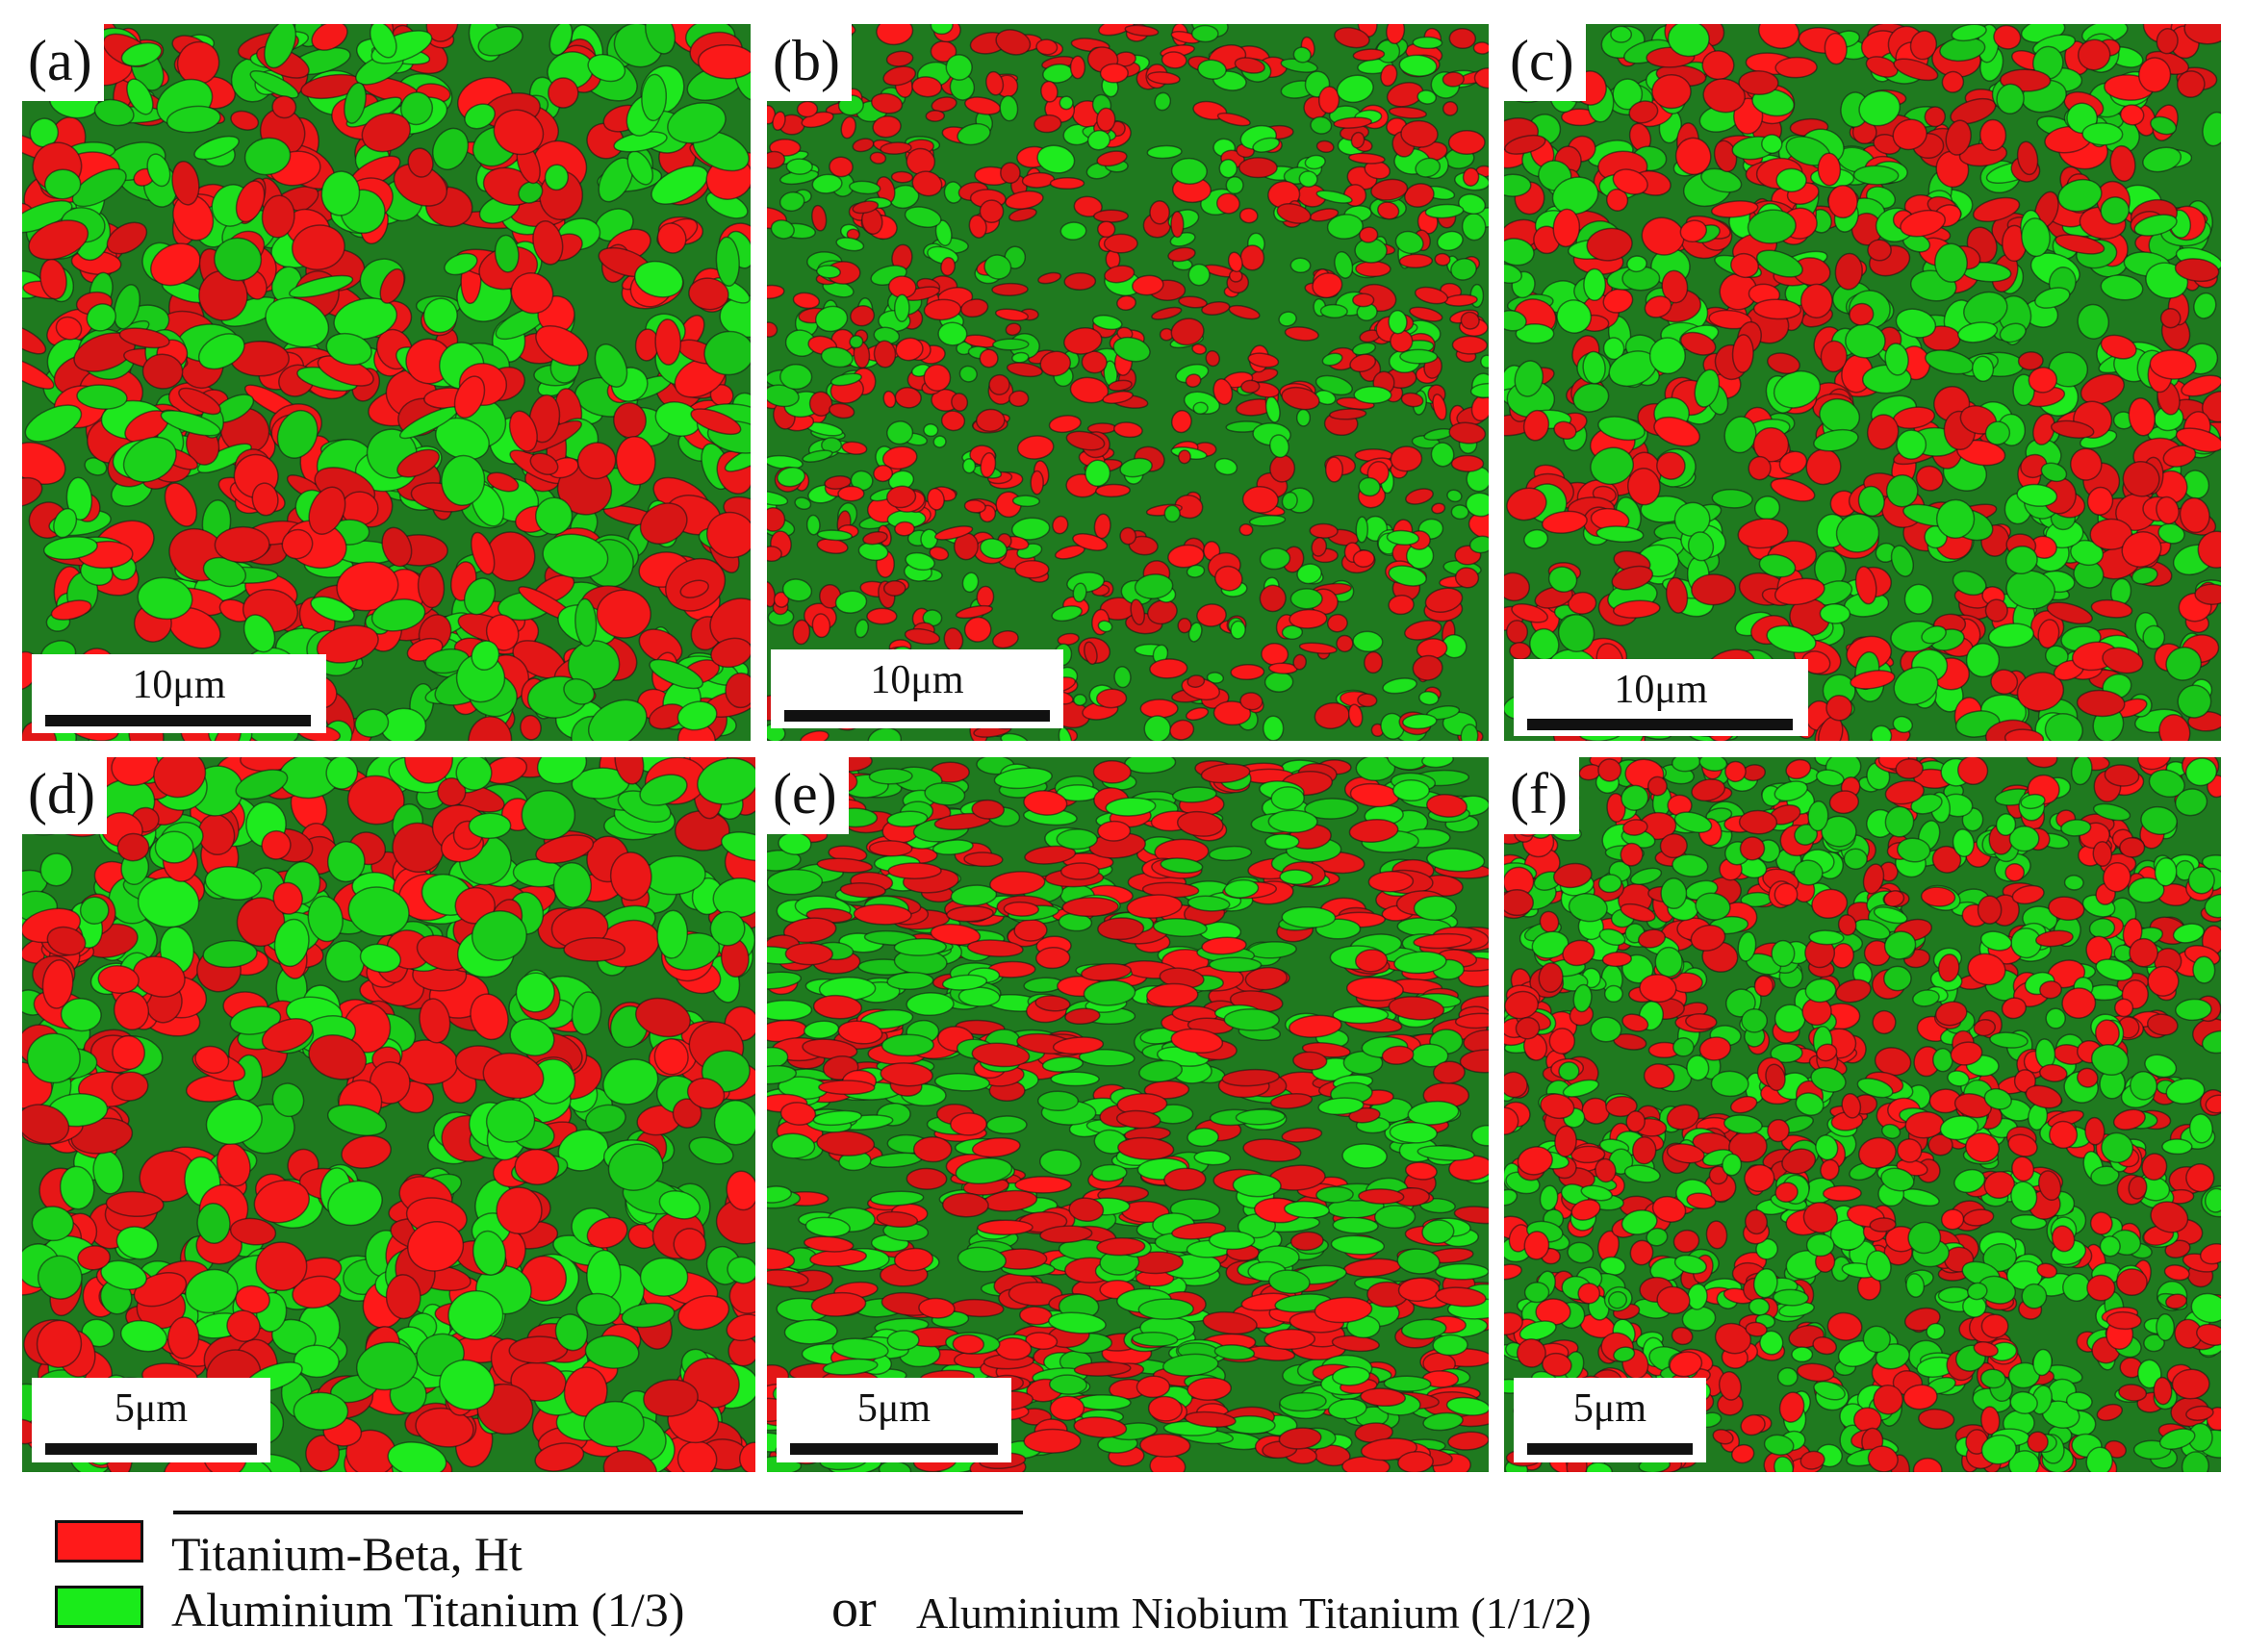 The image size is (2246, 1652). What do you see at coordinates (917, 688) in the screenshot?
I see `scale-bar-box-b: 10μm` at bounding box center [917, 688].